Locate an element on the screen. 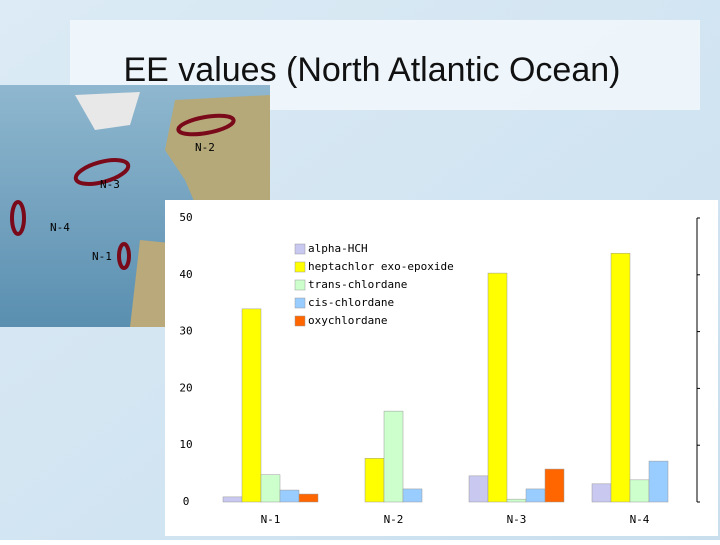 The image size is (720, 545). slide-title: EE values (North Atlantic Ocean) is located at coordinates (371, 70).